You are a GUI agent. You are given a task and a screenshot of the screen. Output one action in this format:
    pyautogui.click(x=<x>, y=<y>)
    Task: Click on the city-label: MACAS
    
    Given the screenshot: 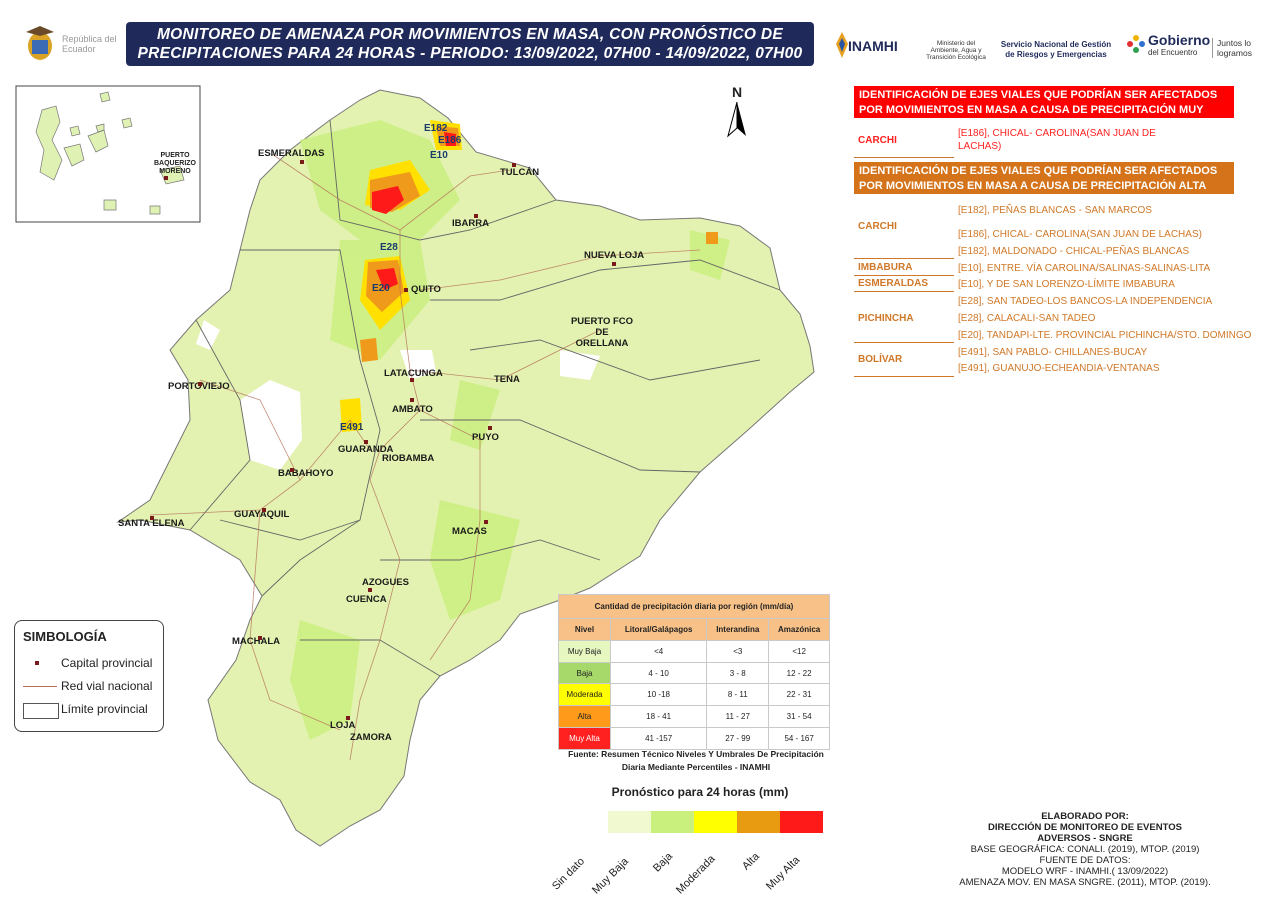 What is the action you would take?
    pyautogui.click(x=469, y=531)
    